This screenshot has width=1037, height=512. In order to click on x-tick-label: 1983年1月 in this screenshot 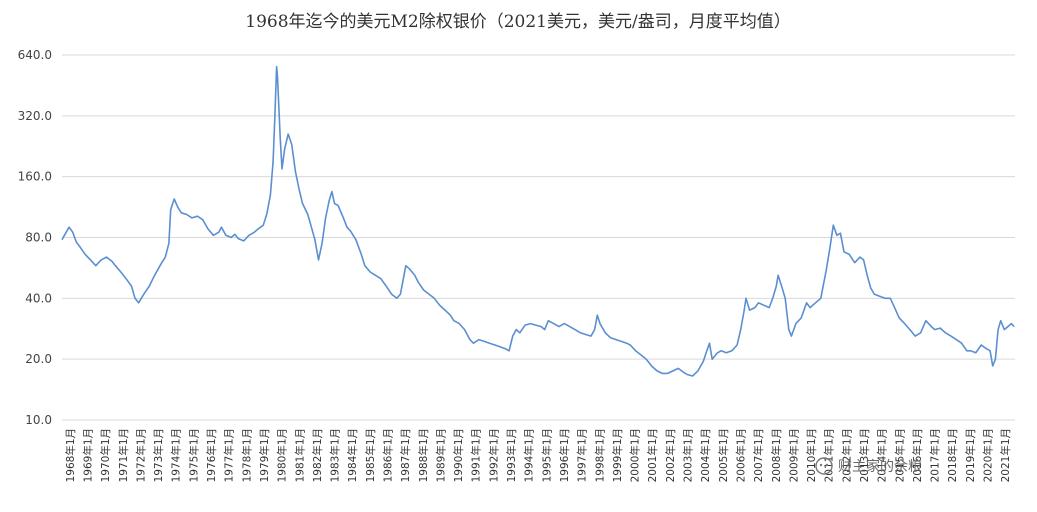, I will do `click(335, 455)`.